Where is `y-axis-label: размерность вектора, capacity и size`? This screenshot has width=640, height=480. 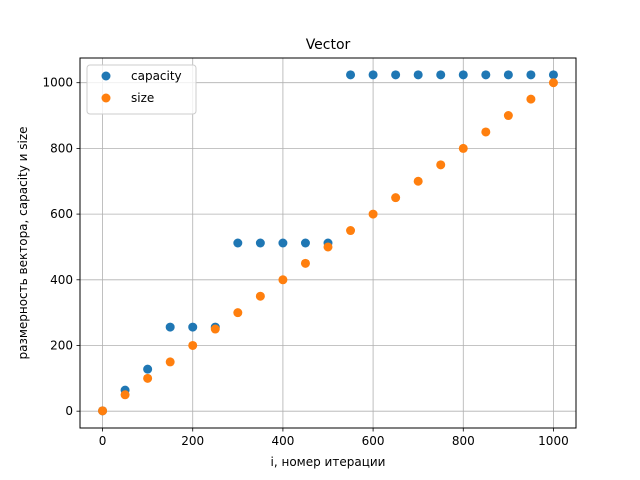
y-axis-label: размерность вектора, capacity и size is located at coordinates (23, 242).